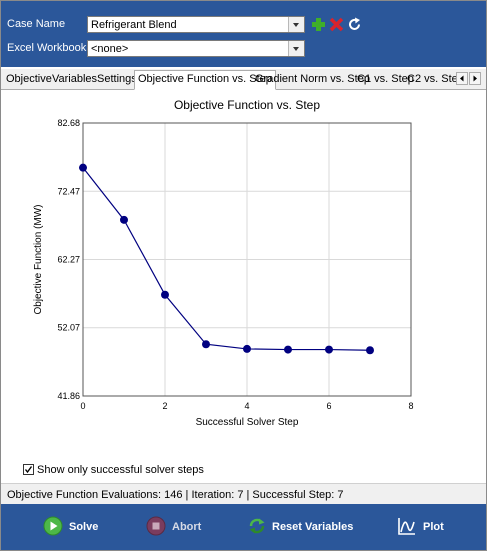 This screenshot has height=551, width=487. What do you see at coordinates (53, 526) in the screenshot?
I see `play-icon` at bounding box center [53, 526].